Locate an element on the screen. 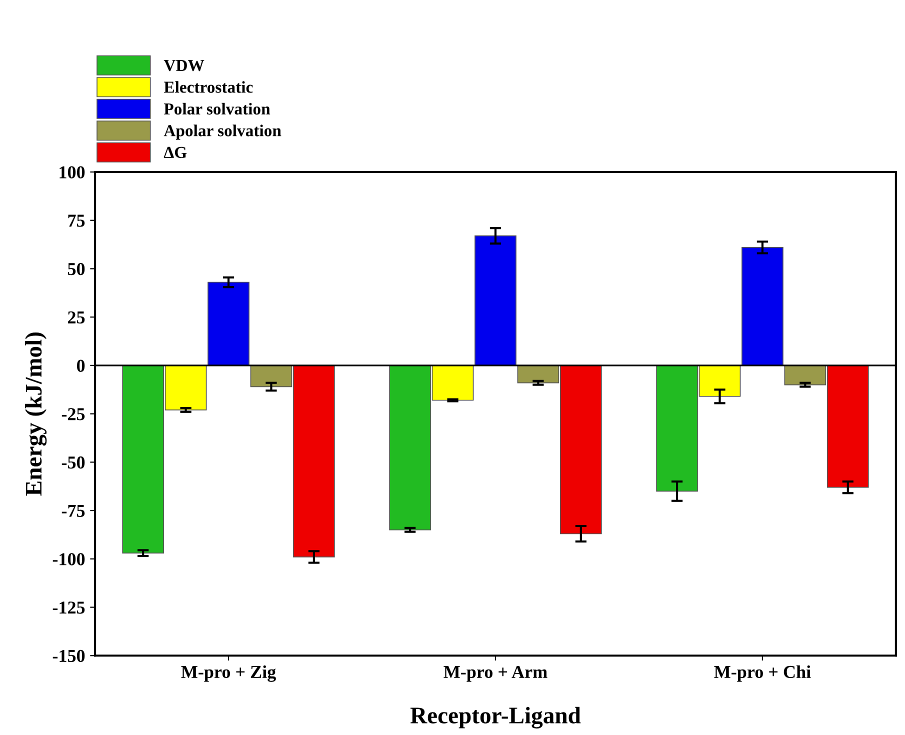 This screenshot has height=735, width=905. y-tick-label: -75 is located at coordinates (73, 510).